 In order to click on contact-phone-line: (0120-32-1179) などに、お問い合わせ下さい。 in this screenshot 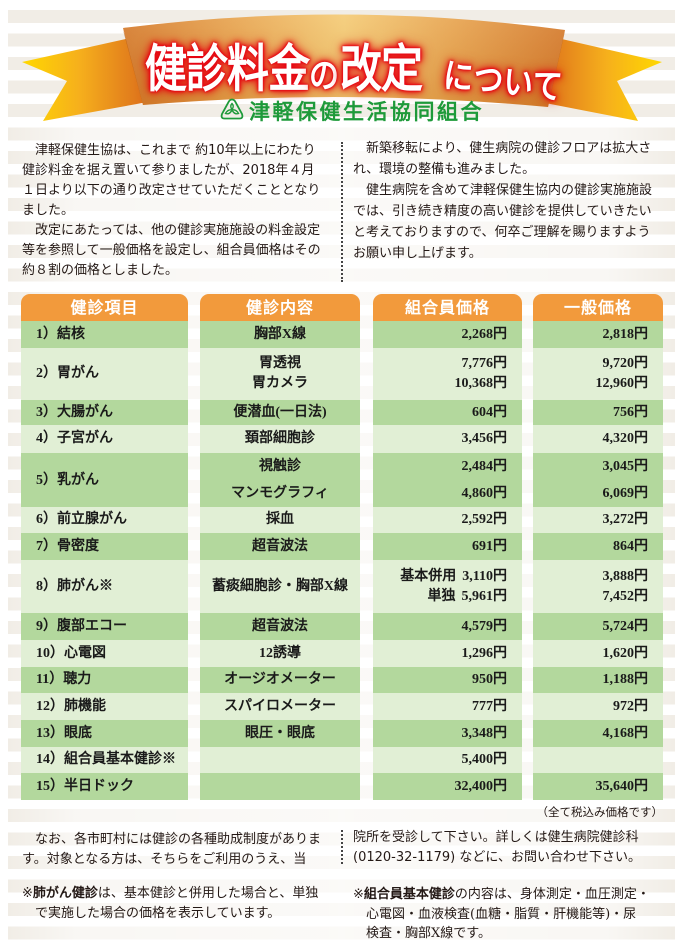, I will do `click(497, 857)`.